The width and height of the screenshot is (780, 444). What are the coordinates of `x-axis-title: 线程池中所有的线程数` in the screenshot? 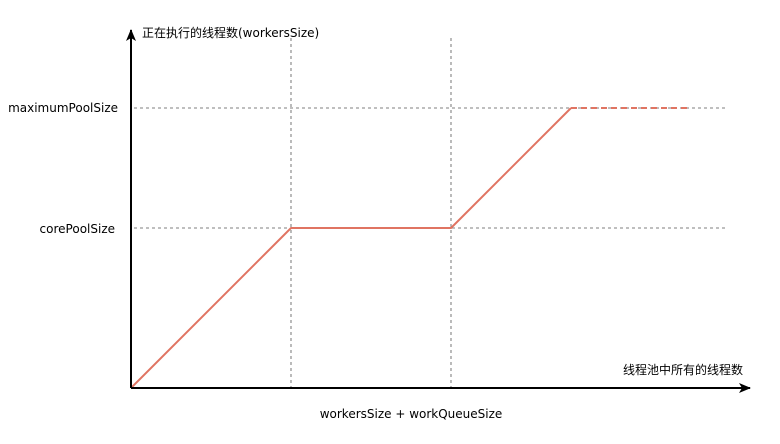 It's located at (683, 369).